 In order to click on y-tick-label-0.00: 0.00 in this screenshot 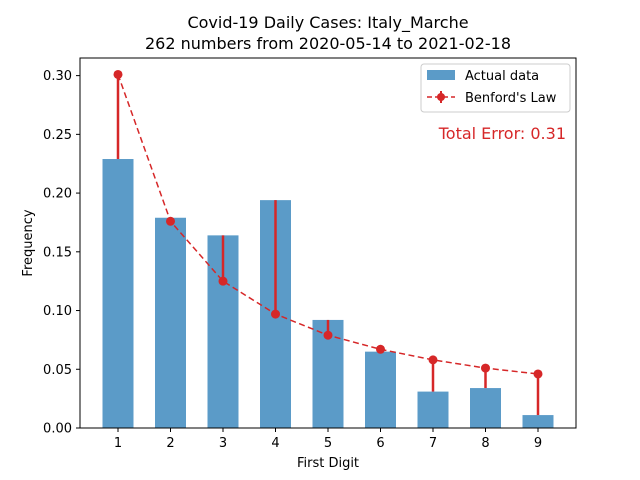, I will do `click(57, 429)`.